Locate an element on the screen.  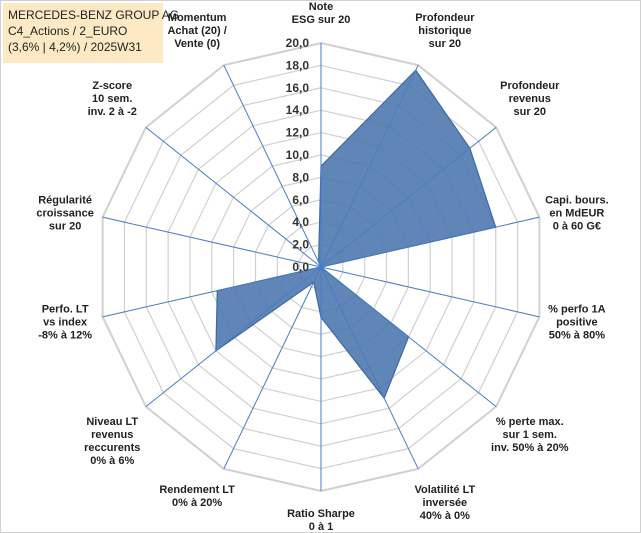
axis-label-line: % perte max. is located at coordinates (530, 422).